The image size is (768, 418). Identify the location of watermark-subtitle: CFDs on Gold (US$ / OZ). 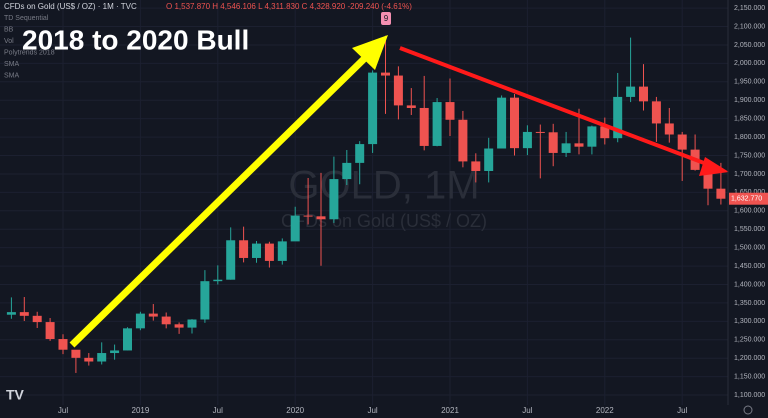
(384, 221).